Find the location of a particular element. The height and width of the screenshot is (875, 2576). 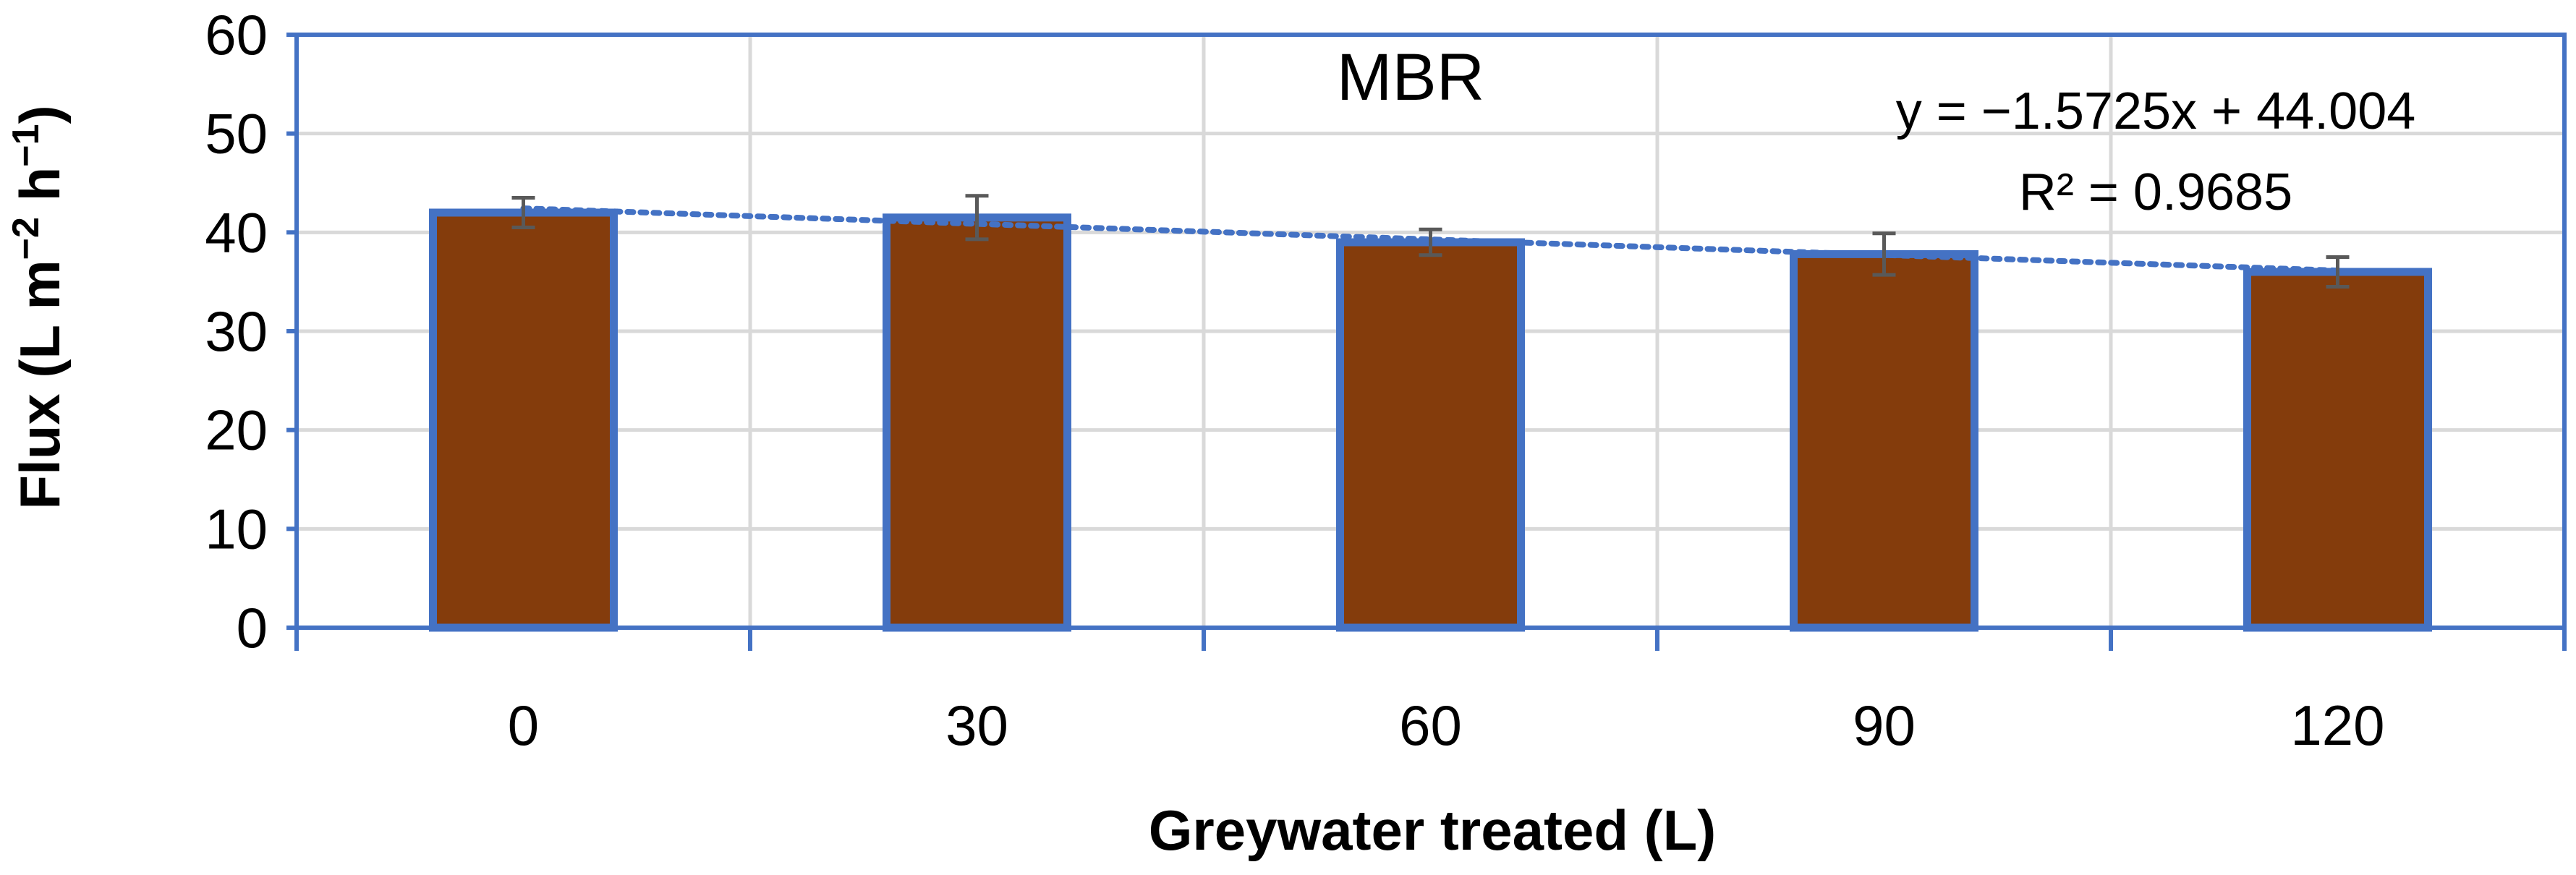

x-tick-60: 60 is located at coordinates (1430, 725).